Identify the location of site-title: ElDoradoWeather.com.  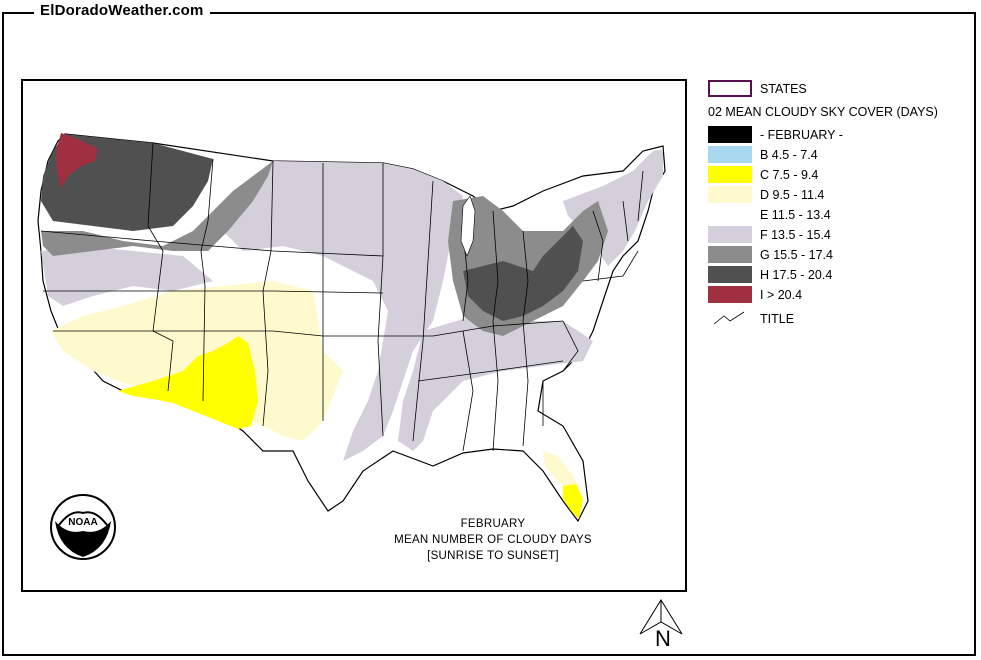
(122, 10).